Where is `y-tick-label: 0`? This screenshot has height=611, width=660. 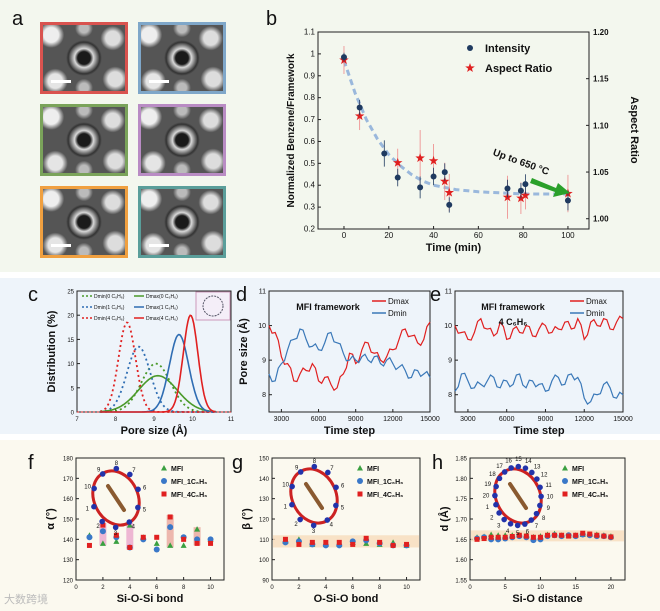
y-tick-label: 0 is located at coordinates (73, 414).